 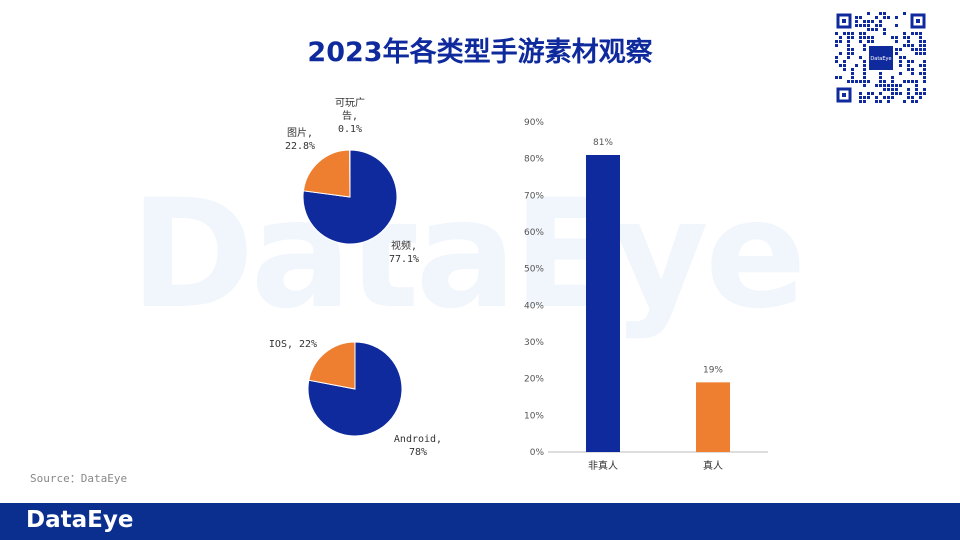 What do you see at coordinates (534, 270) in the screenshot?
I see `y-tick-label: 50%` at bounding box center [534, 270].